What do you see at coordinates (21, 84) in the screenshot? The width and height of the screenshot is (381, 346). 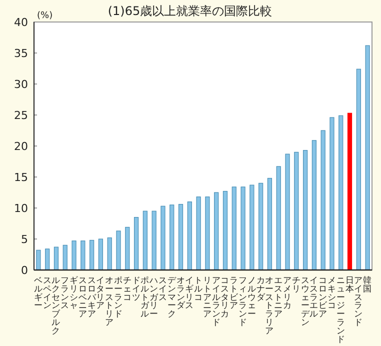 I see `y-tick-label: 30` at bounding box center [21, 84].